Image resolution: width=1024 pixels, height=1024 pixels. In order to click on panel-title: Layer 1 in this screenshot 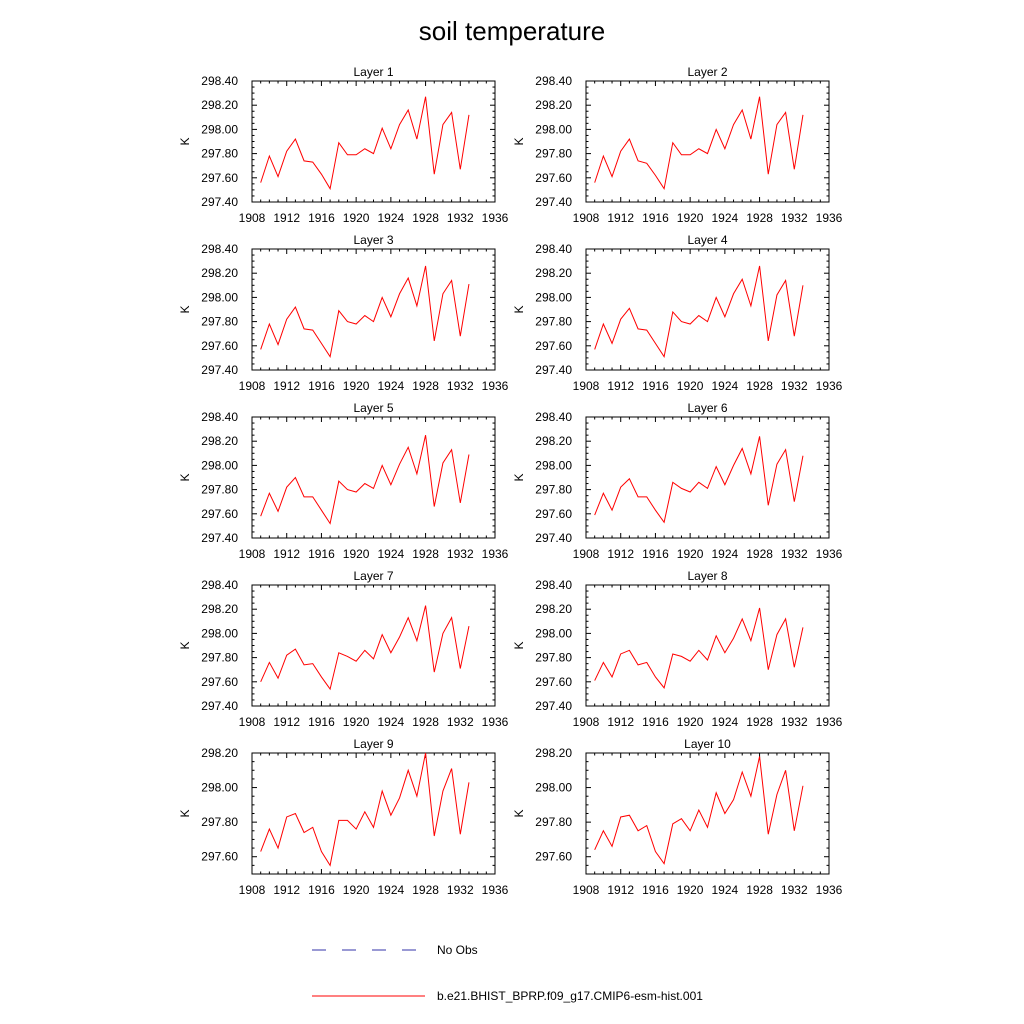, I will do `click(373, 72)`.